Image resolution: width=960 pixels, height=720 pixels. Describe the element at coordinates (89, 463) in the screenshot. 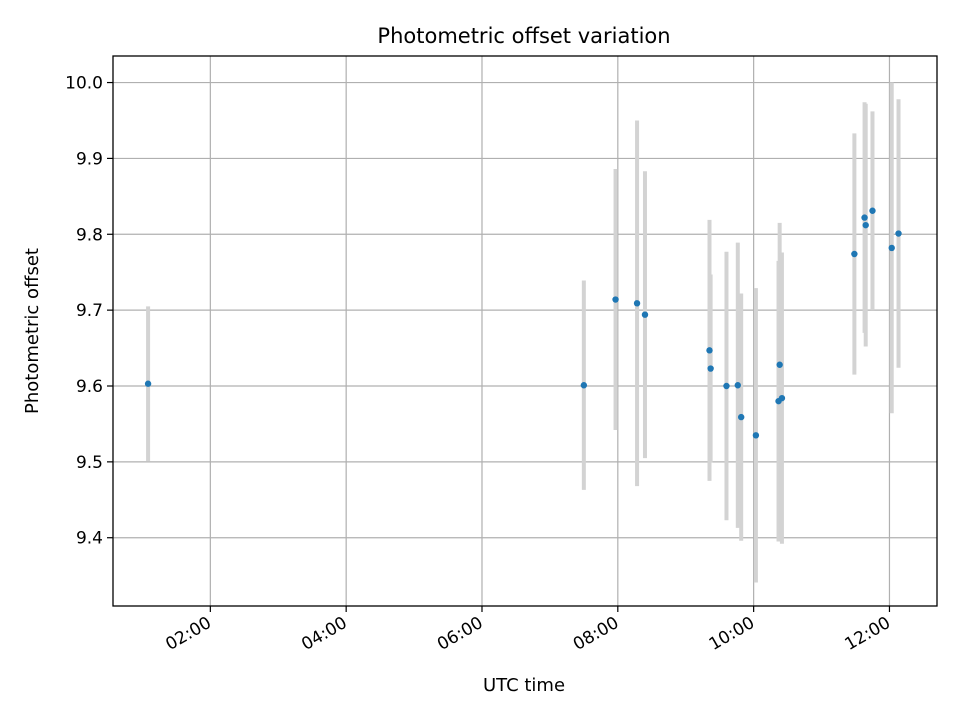

I see `y-tick-label: 9.5` at that location.